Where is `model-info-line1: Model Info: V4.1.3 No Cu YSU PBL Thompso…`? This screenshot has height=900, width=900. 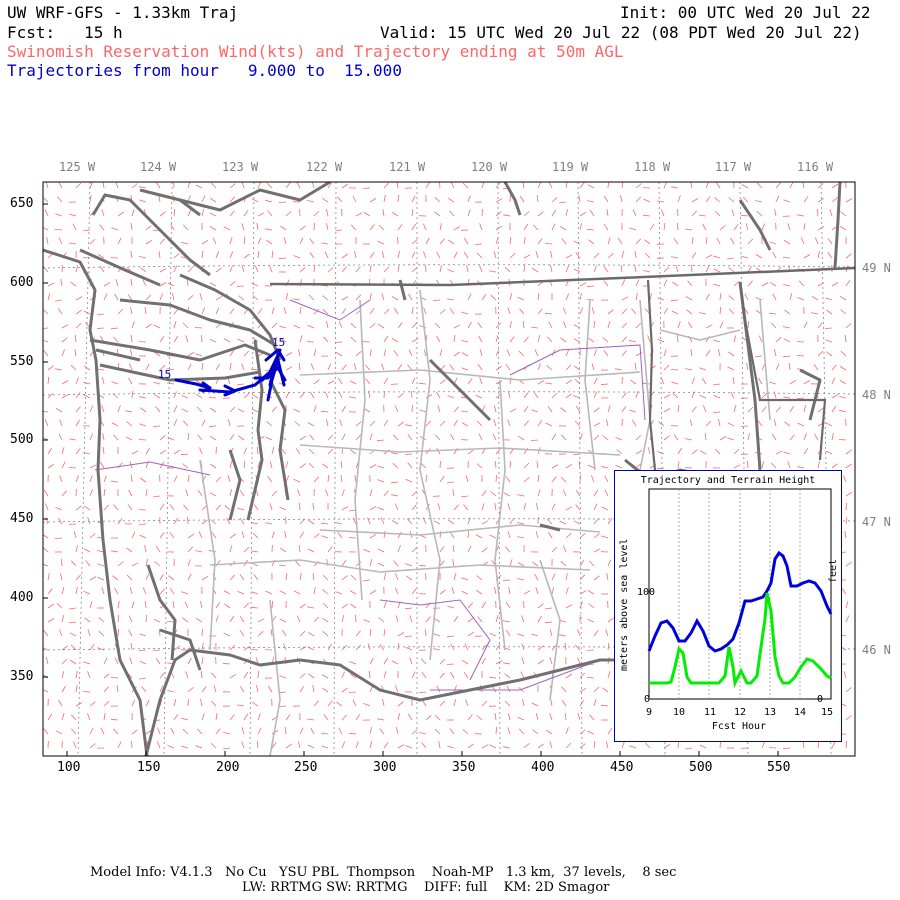
model-info-line1: Model Info: V4.1.3 No Cu YSU PBL Thompso… is located at coordinates (383, 872).